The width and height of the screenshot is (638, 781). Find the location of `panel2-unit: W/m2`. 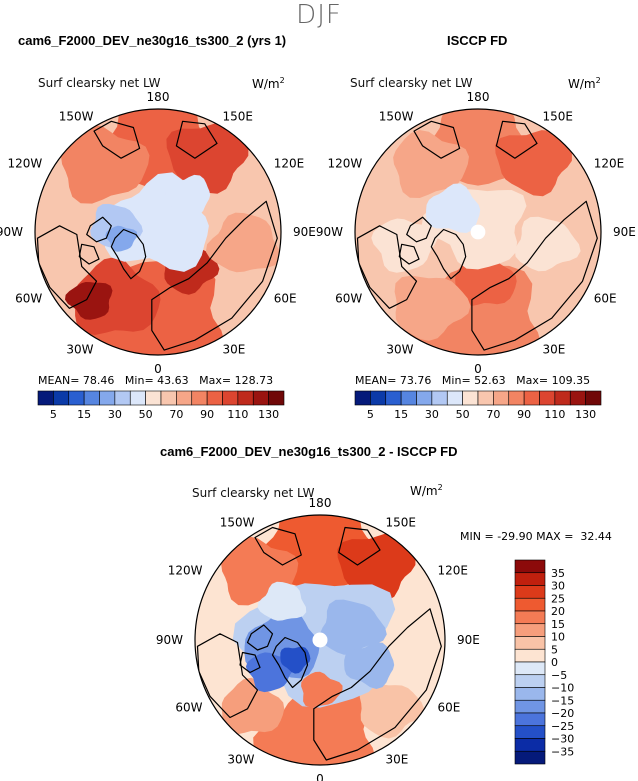

panel2-unit: W/m2 is located at coordinates (584, 83).